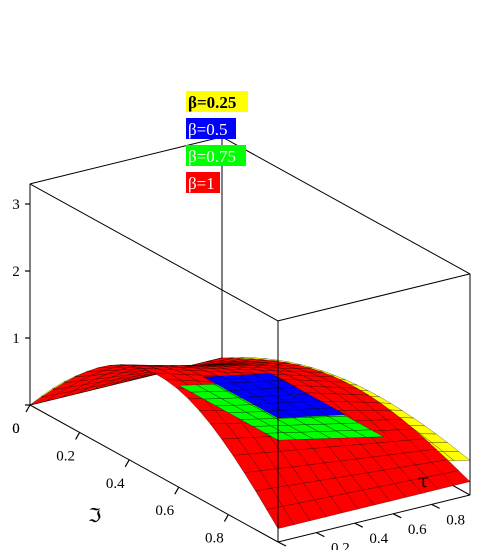  I want to click on legend-label-beta-0-25: β=0.25, so click(212, 102).